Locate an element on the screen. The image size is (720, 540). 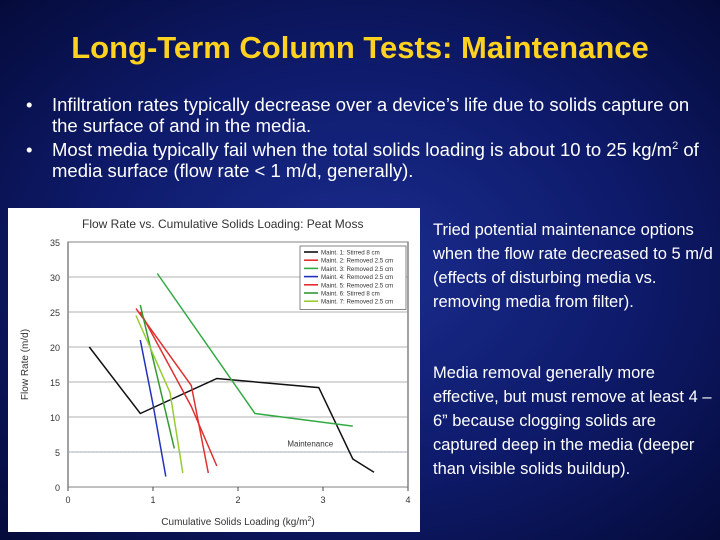
x-tick-label: 4 is located at coordinates (407, 500).